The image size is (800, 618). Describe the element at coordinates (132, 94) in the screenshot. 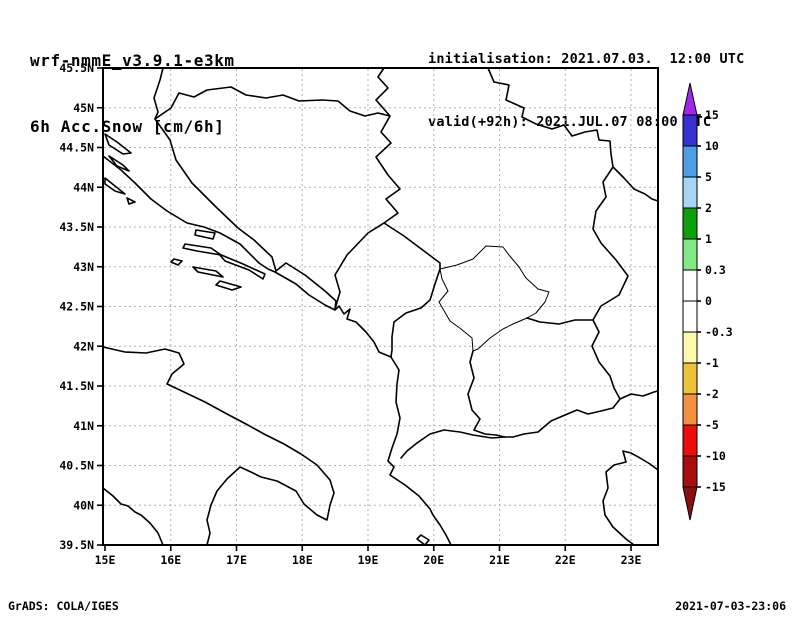

I see `header-left: wrf-nmmE_v3.9.1-e3km 6h Acc.Snow [cm/6h]` at that location.